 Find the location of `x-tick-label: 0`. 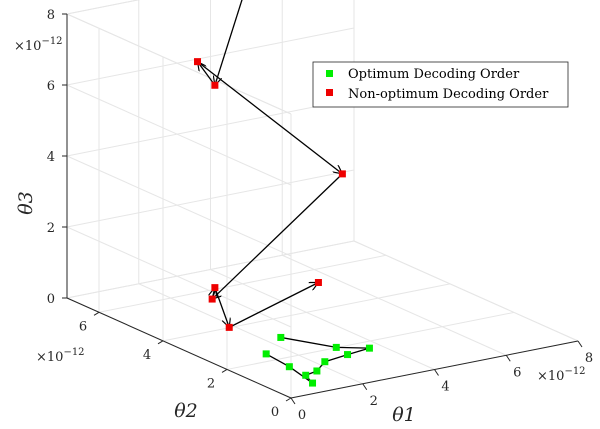

x-tick-label: 0 is located at coordinates (302, 415).